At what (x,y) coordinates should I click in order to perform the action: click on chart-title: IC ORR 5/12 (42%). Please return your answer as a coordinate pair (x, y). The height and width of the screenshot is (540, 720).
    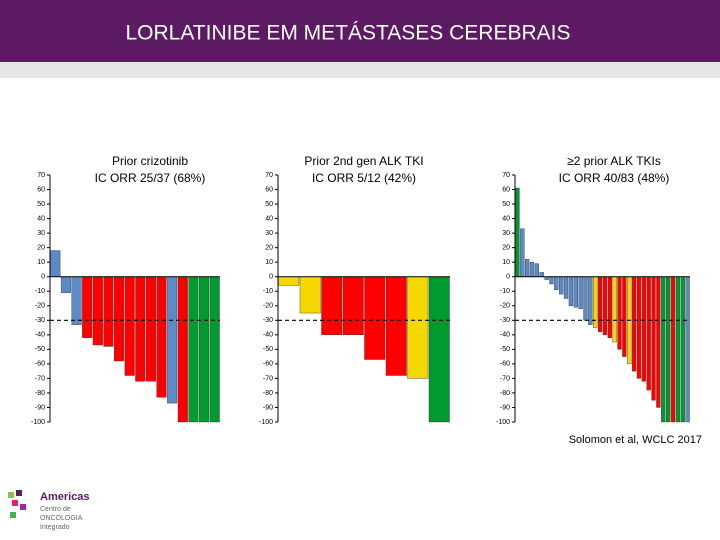
    Looking at the image, I should click on (364, 178).